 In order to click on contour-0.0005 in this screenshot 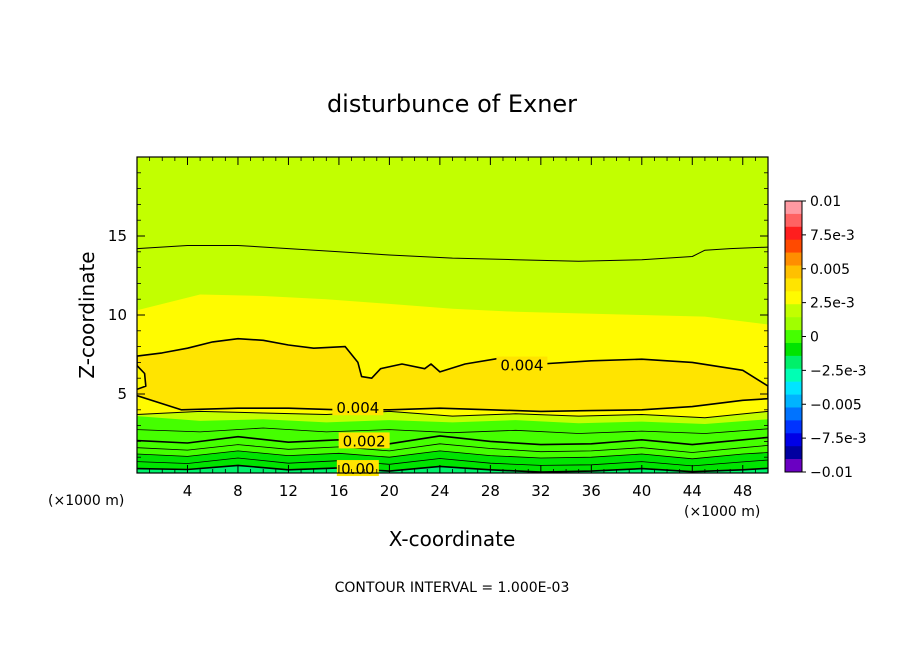, I will do `click(452, 462)`.